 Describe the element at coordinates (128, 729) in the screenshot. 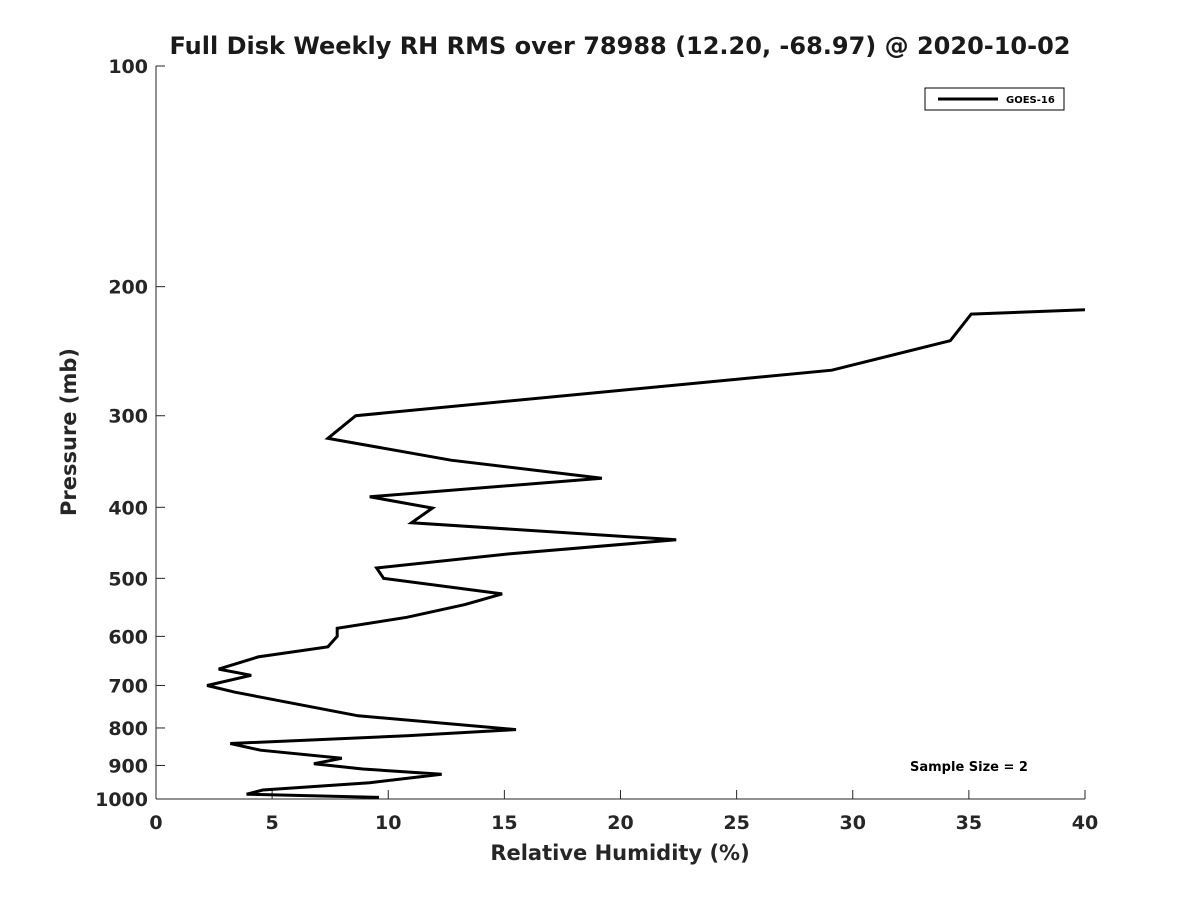

I see `y-tick-label: 800` at that location.